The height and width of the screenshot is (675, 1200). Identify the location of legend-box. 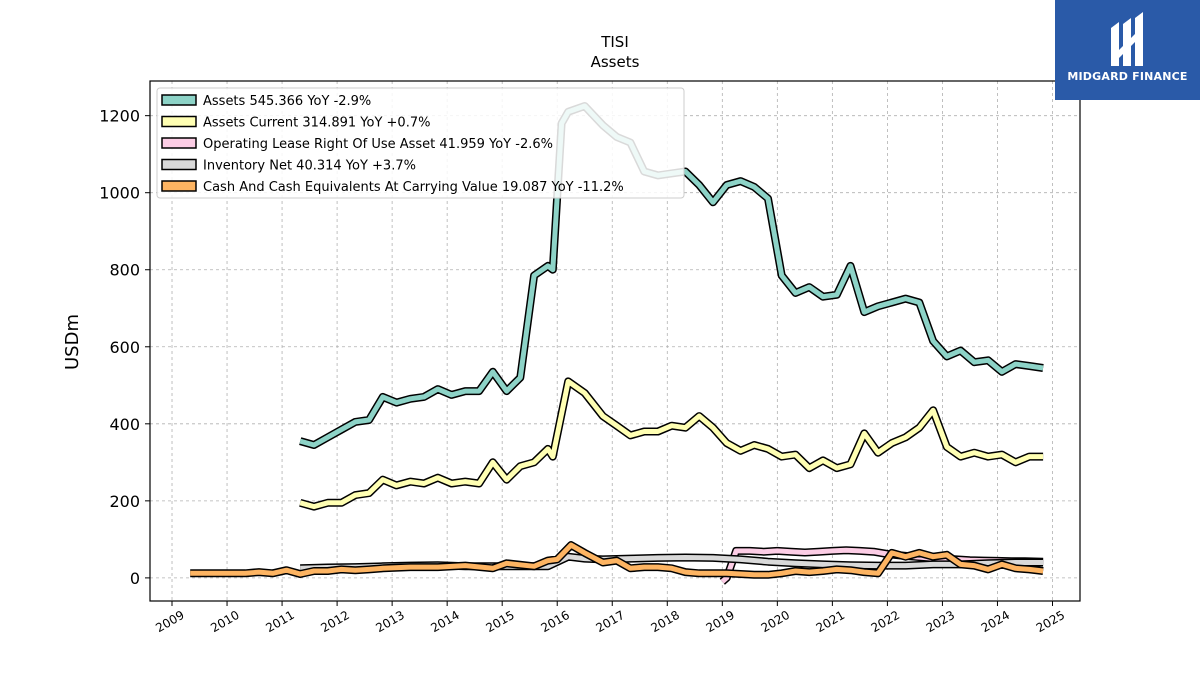
(420, 143).